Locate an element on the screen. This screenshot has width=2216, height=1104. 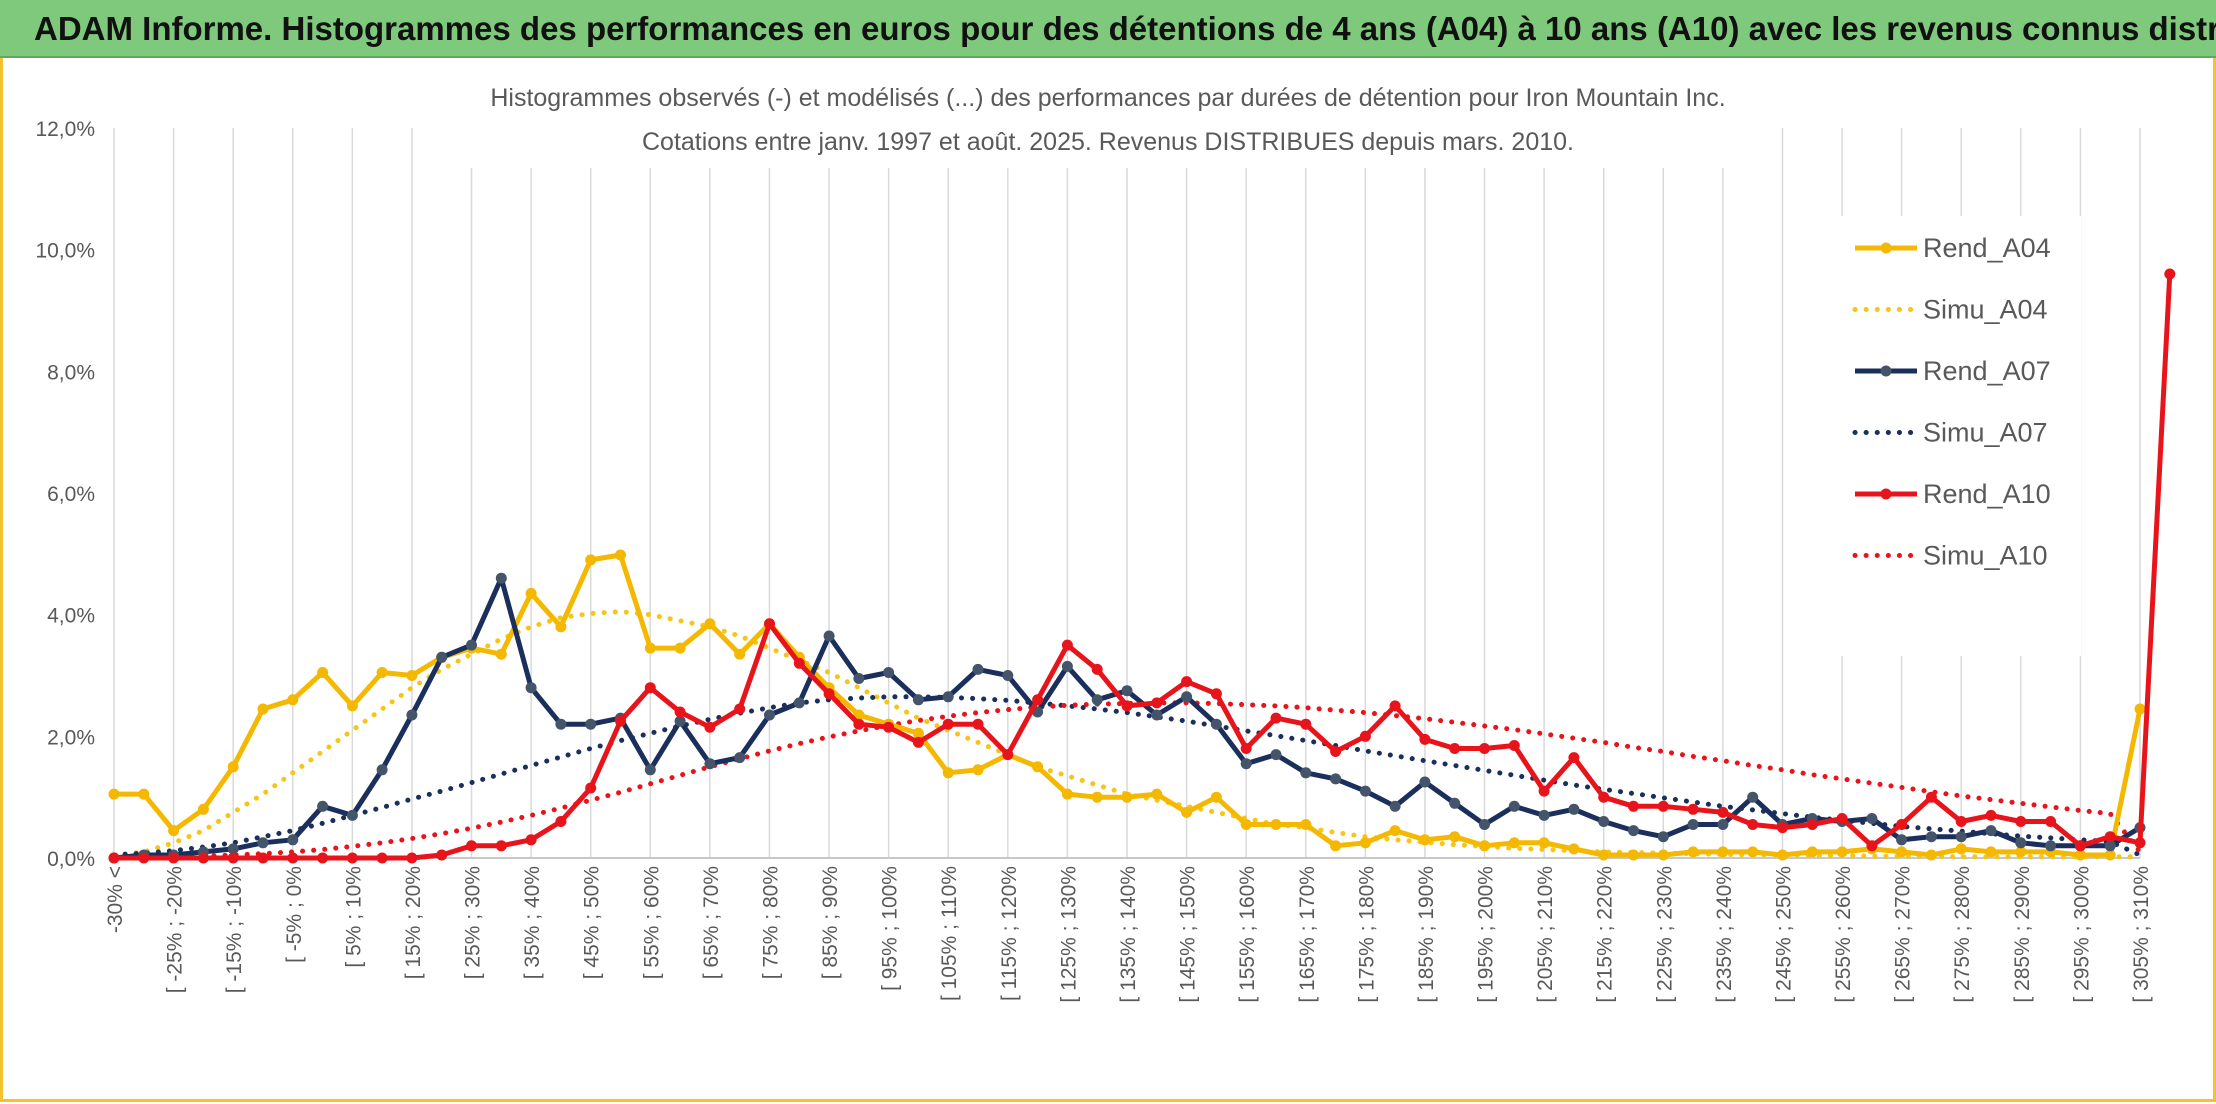
x-tick-label: [ 195% ; 200% is located at coordinates (1486, 934).